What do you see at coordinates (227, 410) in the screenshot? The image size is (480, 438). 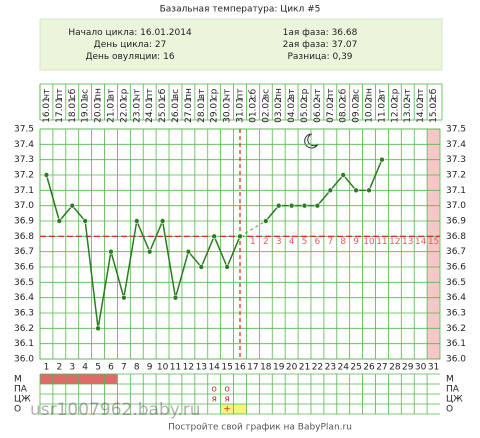 I see `row-symbol: +` at bounding box center [227, 410].